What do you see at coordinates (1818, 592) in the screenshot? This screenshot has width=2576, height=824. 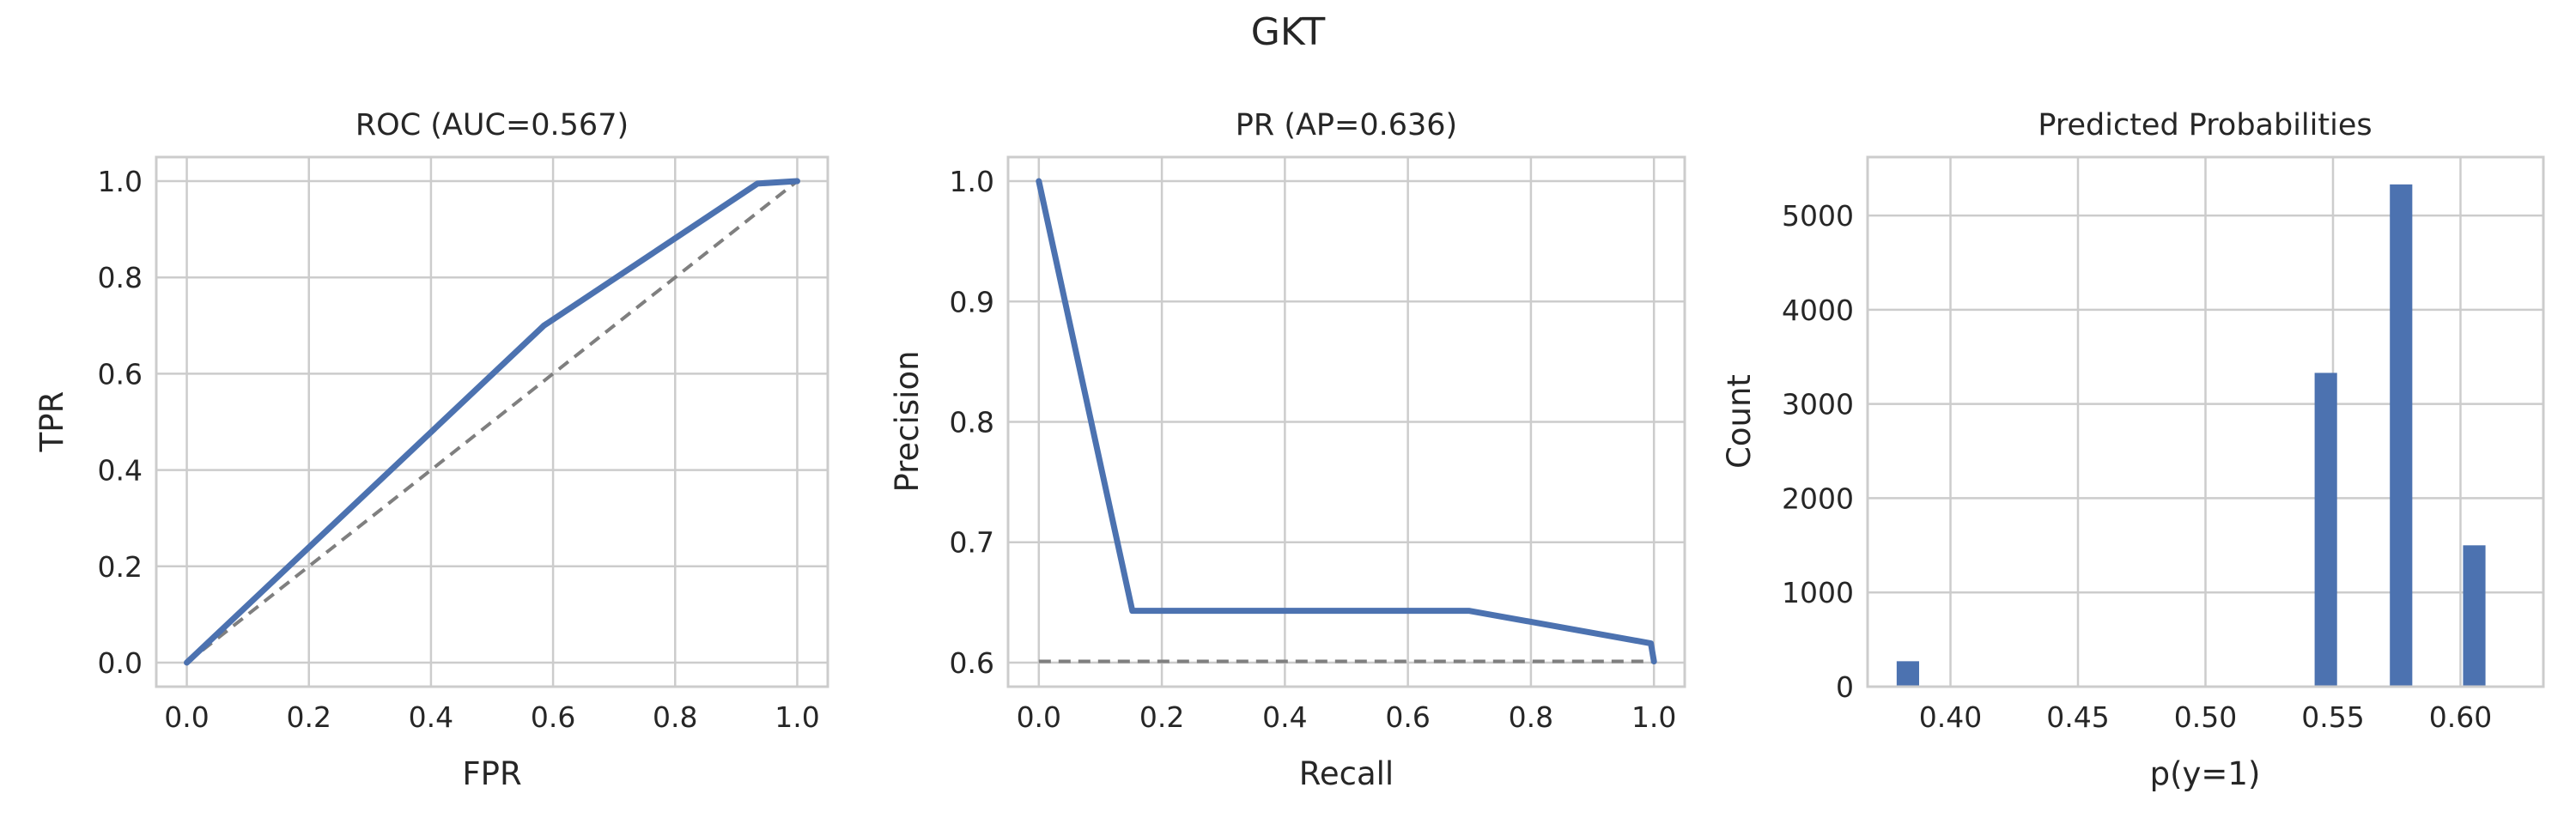 I see `histogram-y-tick-label: 1000` at bounding box center [1818, 592].